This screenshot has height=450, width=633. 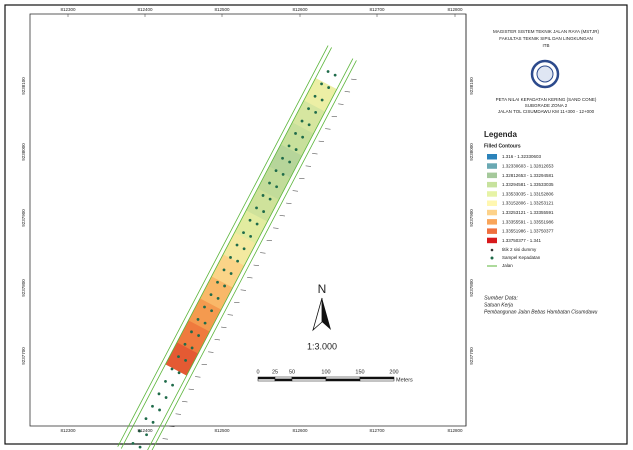 I want to click on legend-label: 1.32812653 - 1.33294581, so click(x=528, y=175).